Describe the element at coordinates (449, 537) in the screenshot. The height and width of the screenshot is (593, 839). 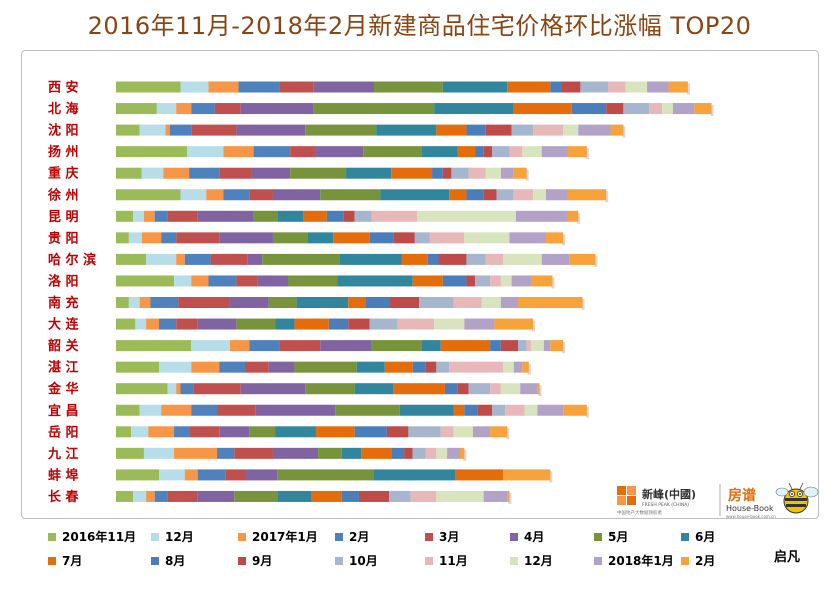
I see `legend-label: 3月` at that location.